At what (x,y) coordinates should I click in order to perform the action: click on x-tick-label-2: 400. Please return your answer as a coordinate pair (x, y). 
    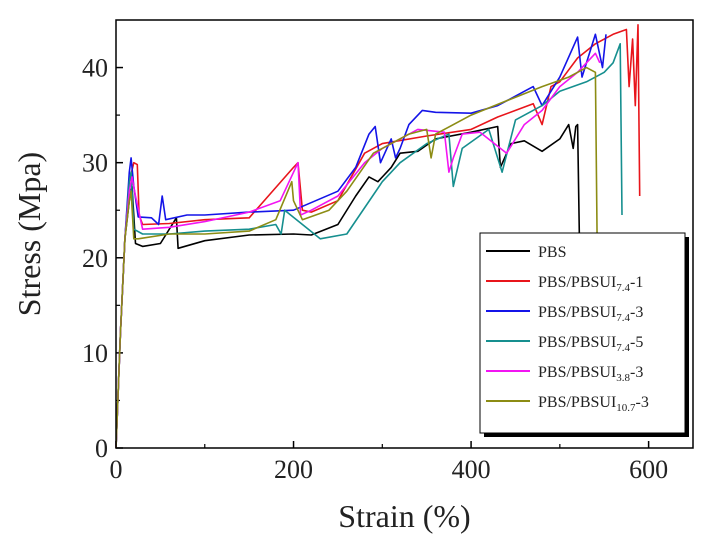
    Looking at the image, I should click on (471, 469).